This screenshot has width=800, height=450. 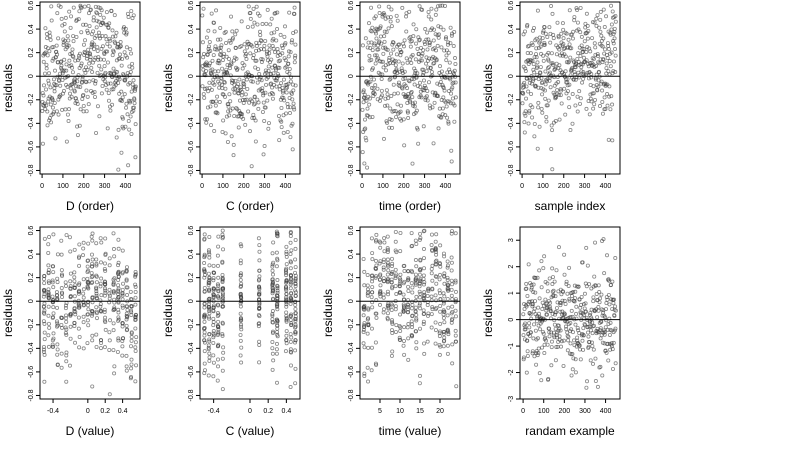 I want to click on y-tick-label: -0.4, so click(x=351, y=348).